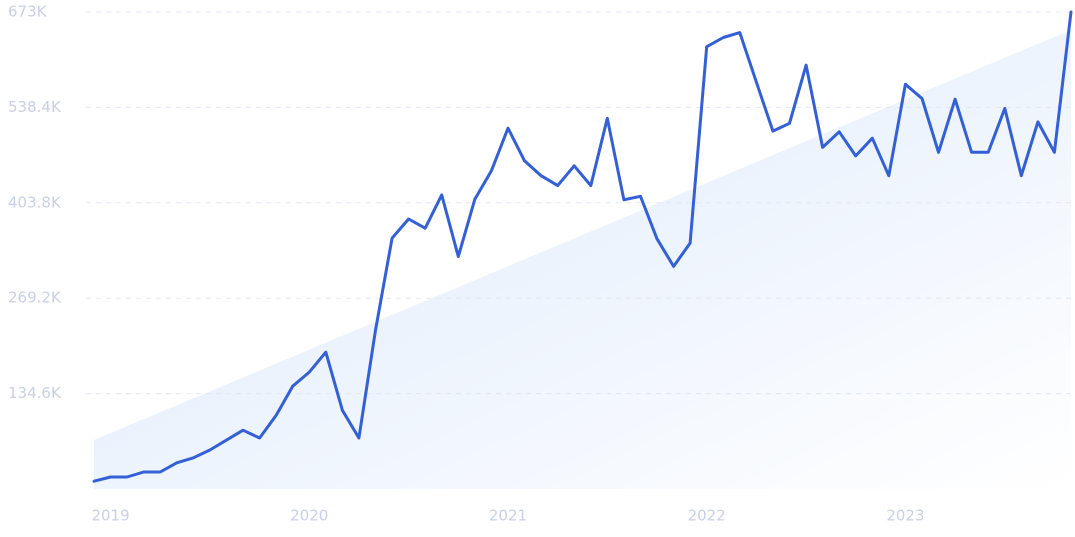  I want to click on y-tick-label: 673K, so click(28, 12).